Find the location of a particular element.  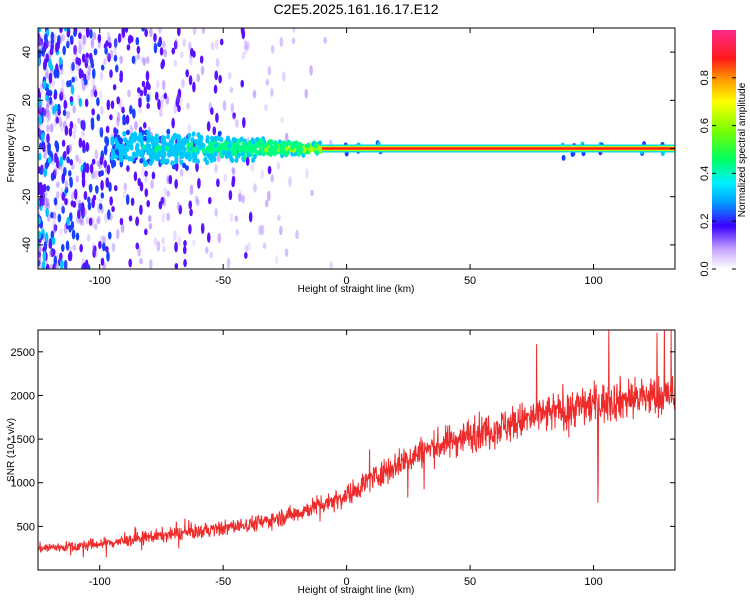

spectrogram-y-axis-label: Frequency (Hz) is located at coordinates (11, 148).